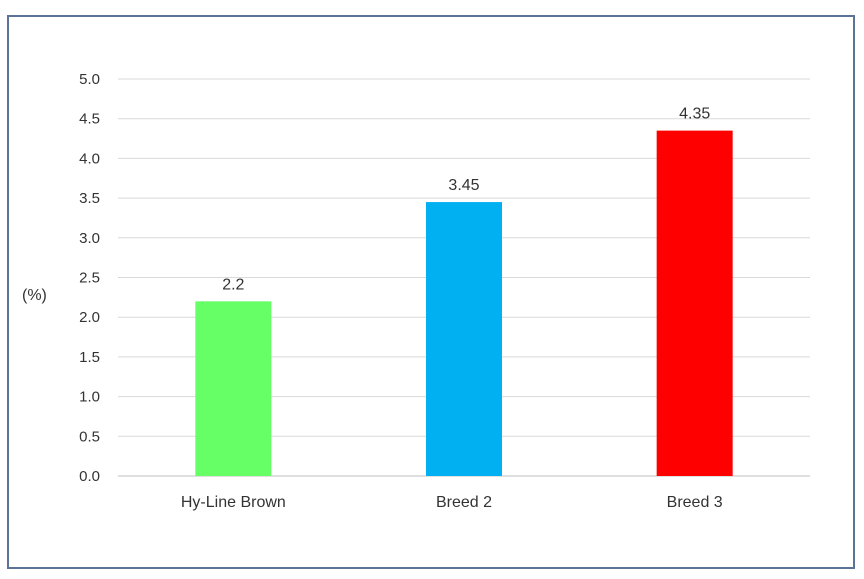 The width and height of the screenshot is (864, 579). Describe the element at coordinates (89, 317) in the screenshot. I see `y-tick-label: 2.0` at that location.